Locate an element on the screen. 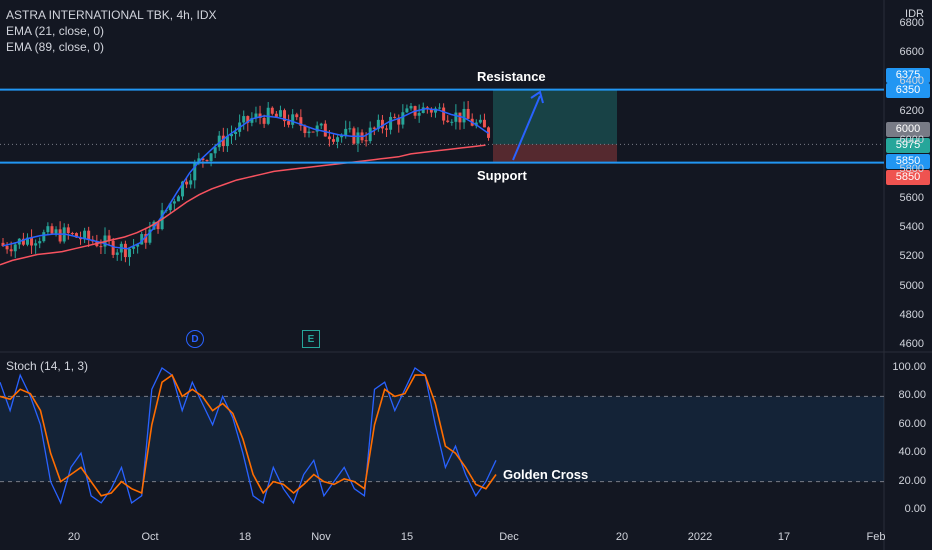  time-tick-label: 18 is located at coordinates (245, 537).